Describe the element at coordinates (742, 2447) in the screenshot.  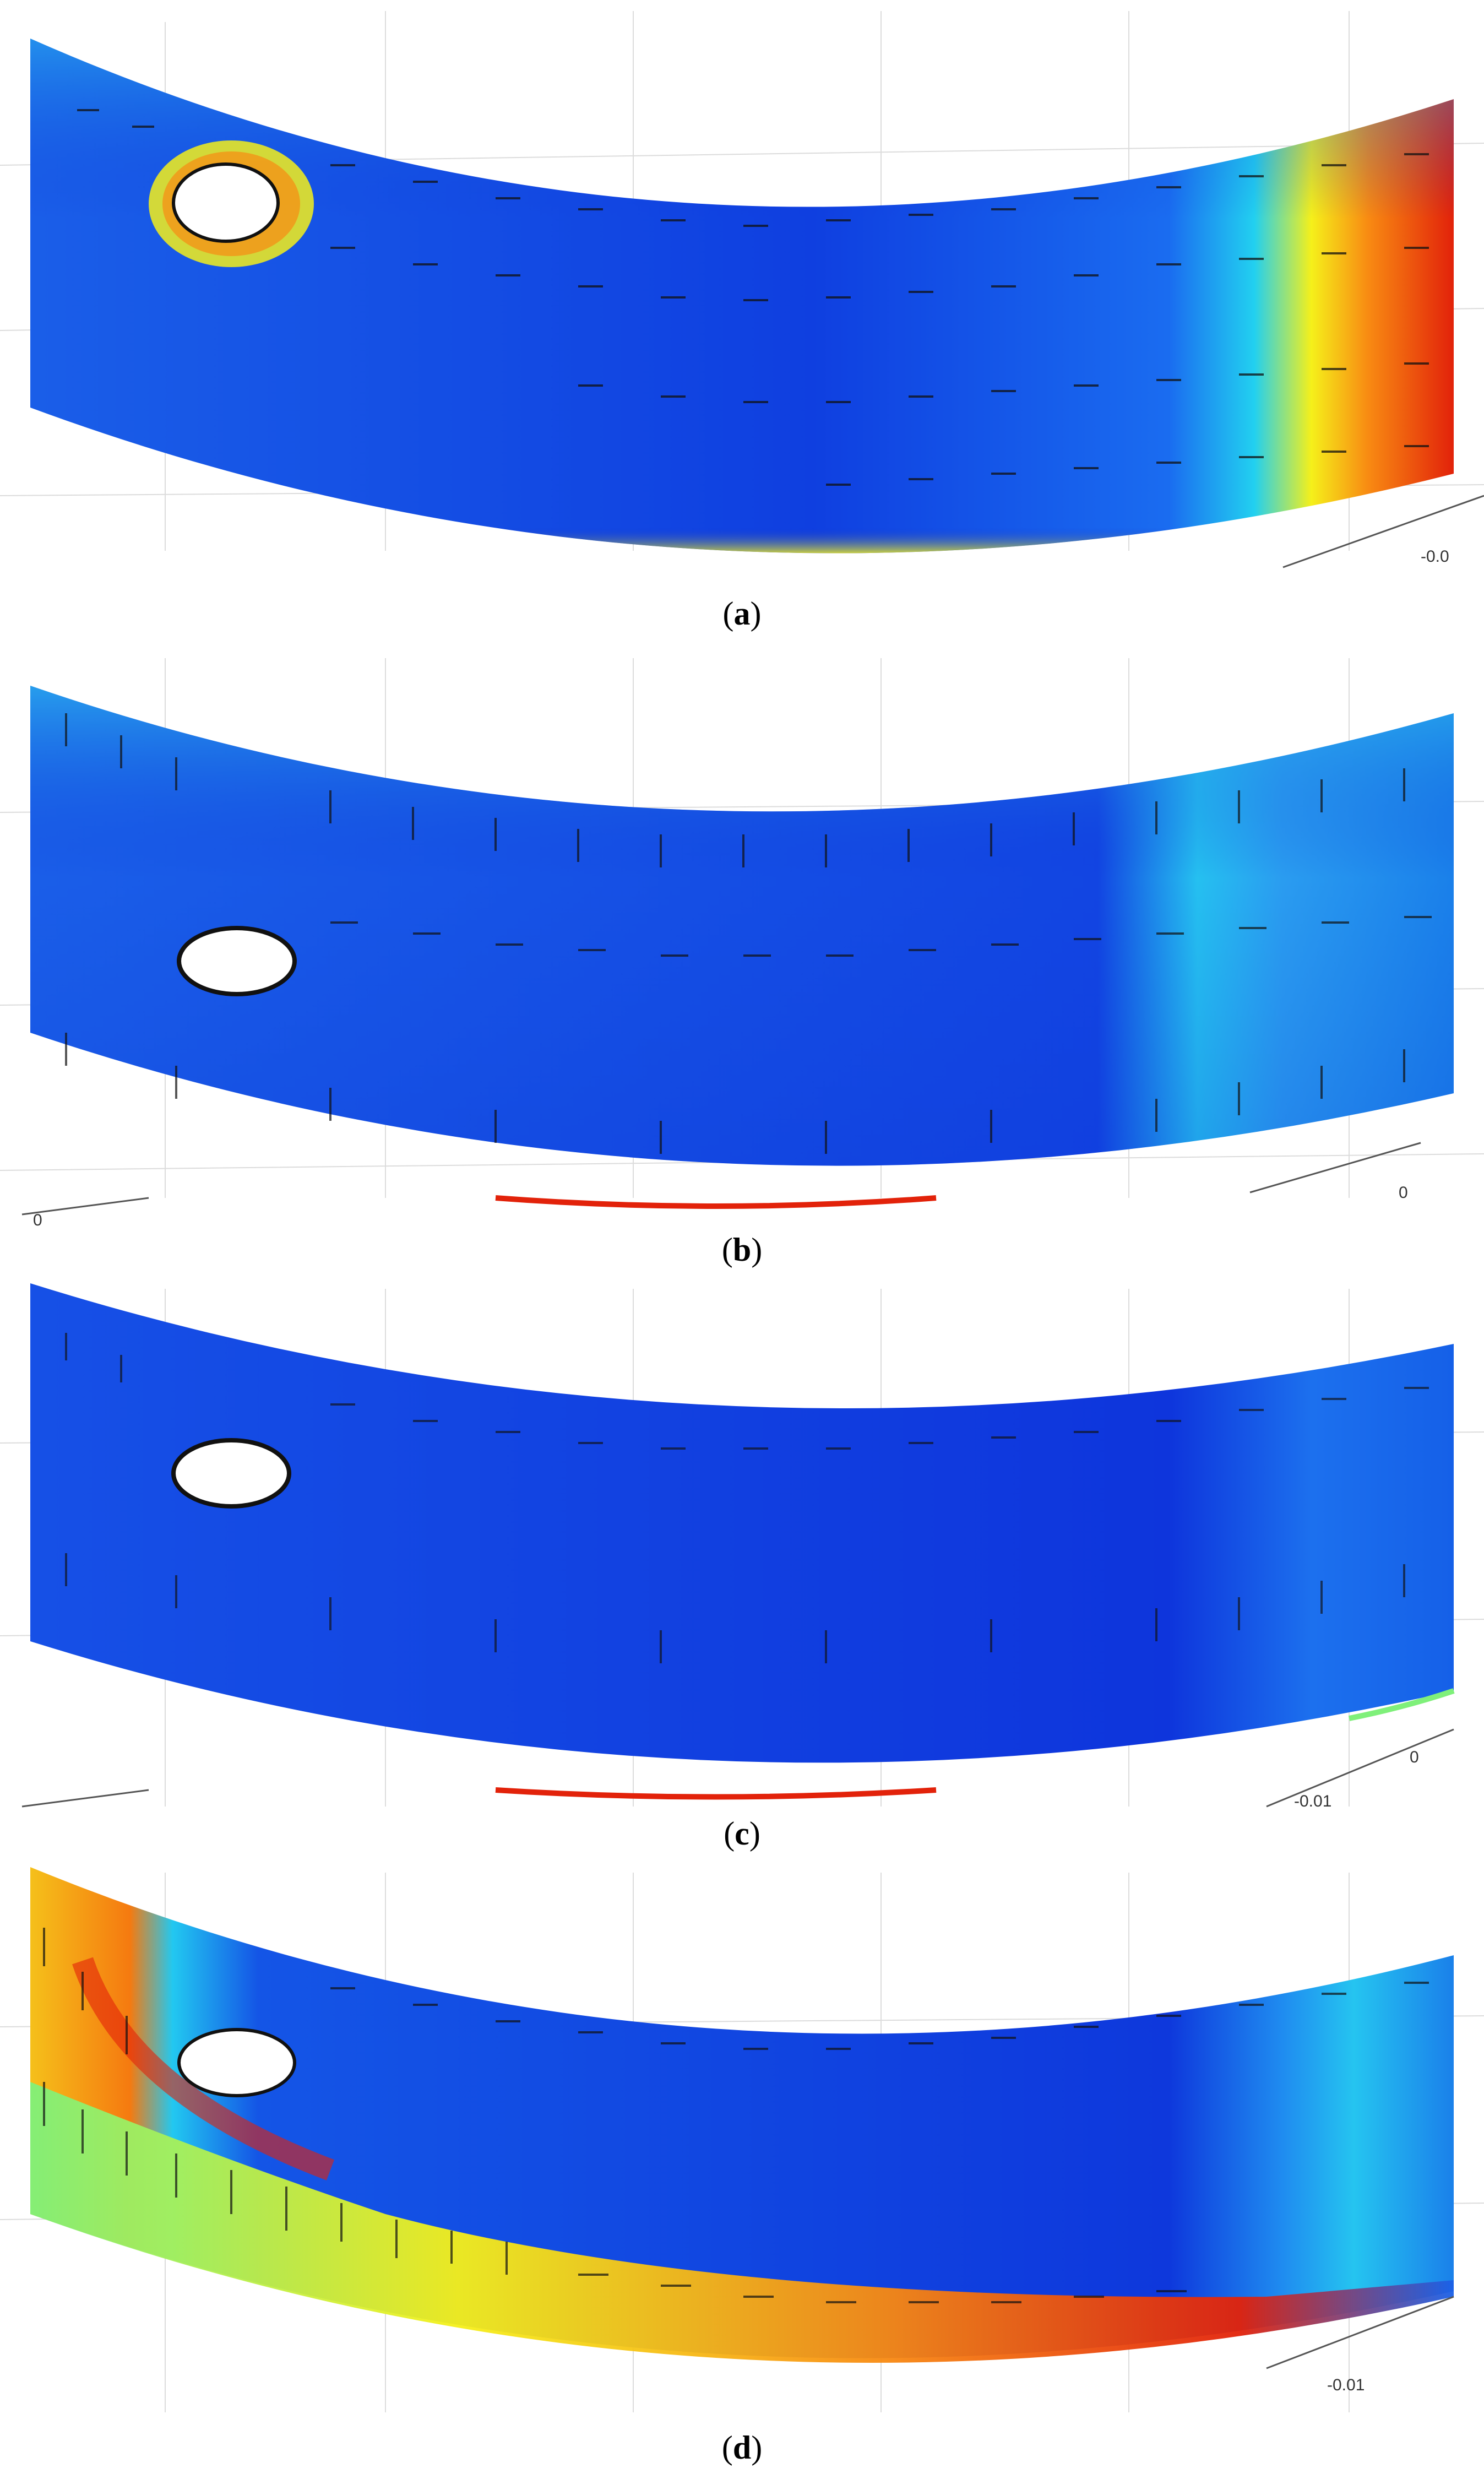
I see `caption-d: (d)` at that location.